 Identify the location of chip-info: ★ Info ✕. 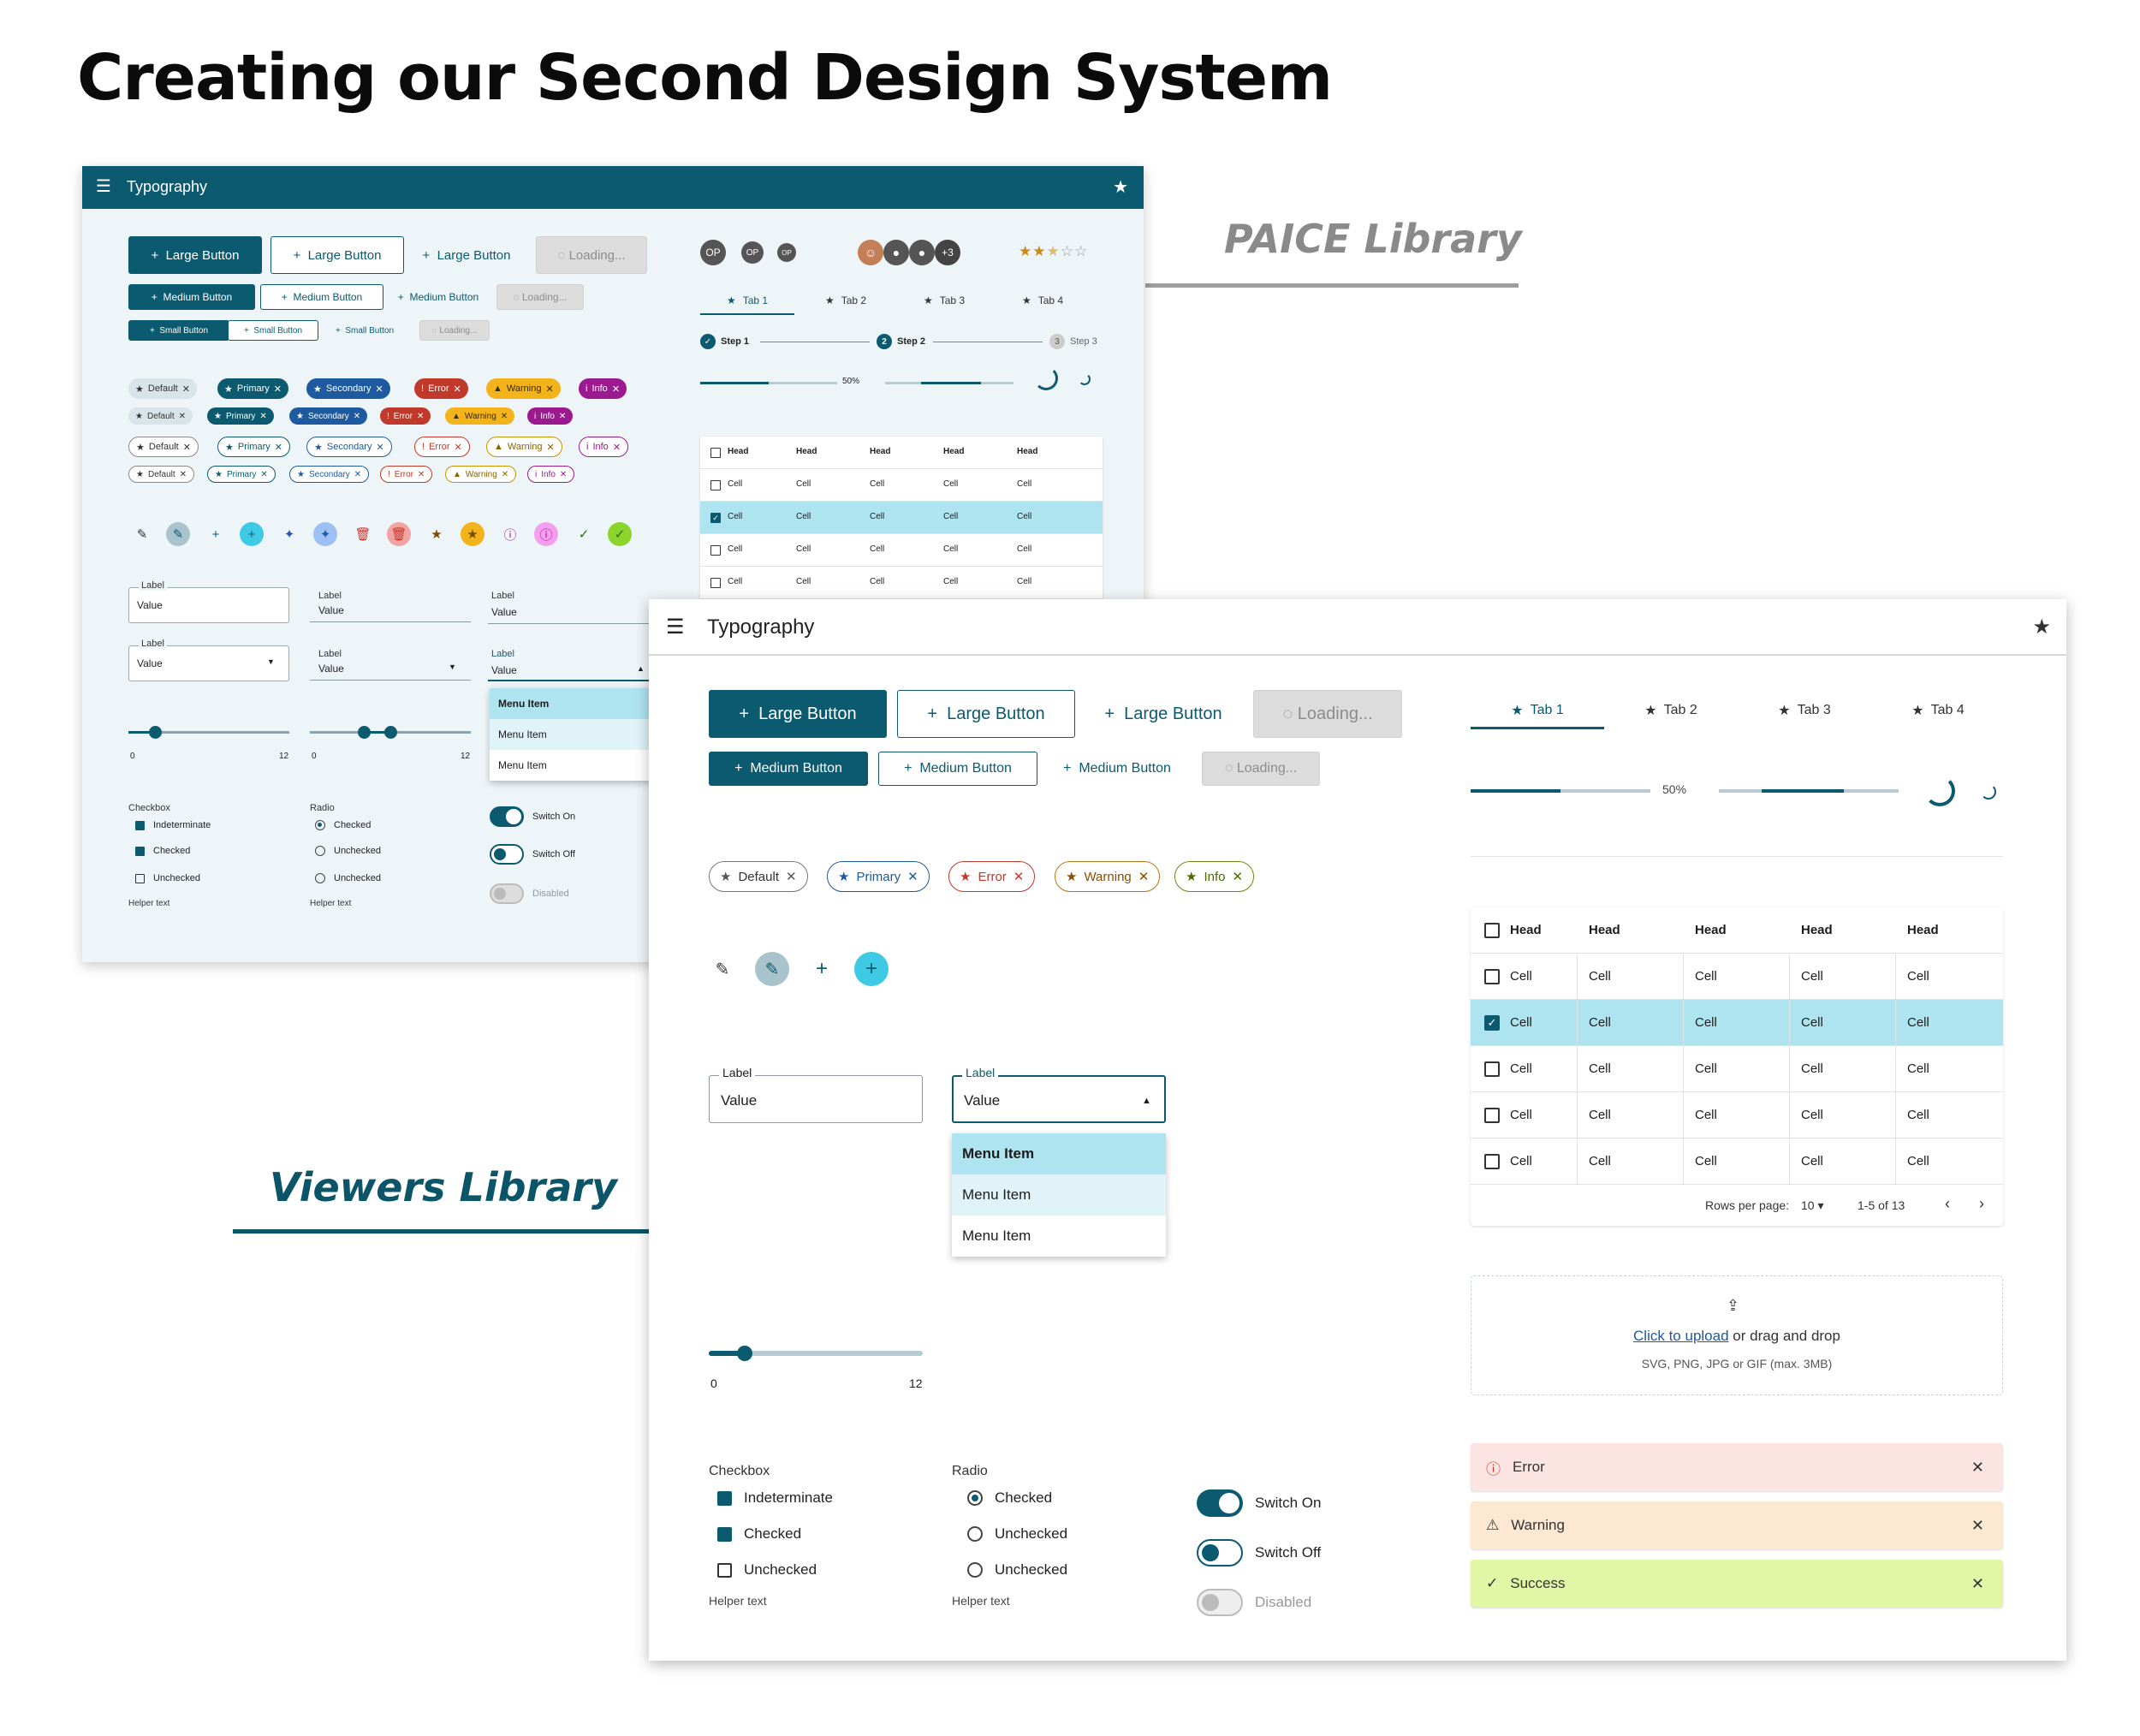
(1214, 877).